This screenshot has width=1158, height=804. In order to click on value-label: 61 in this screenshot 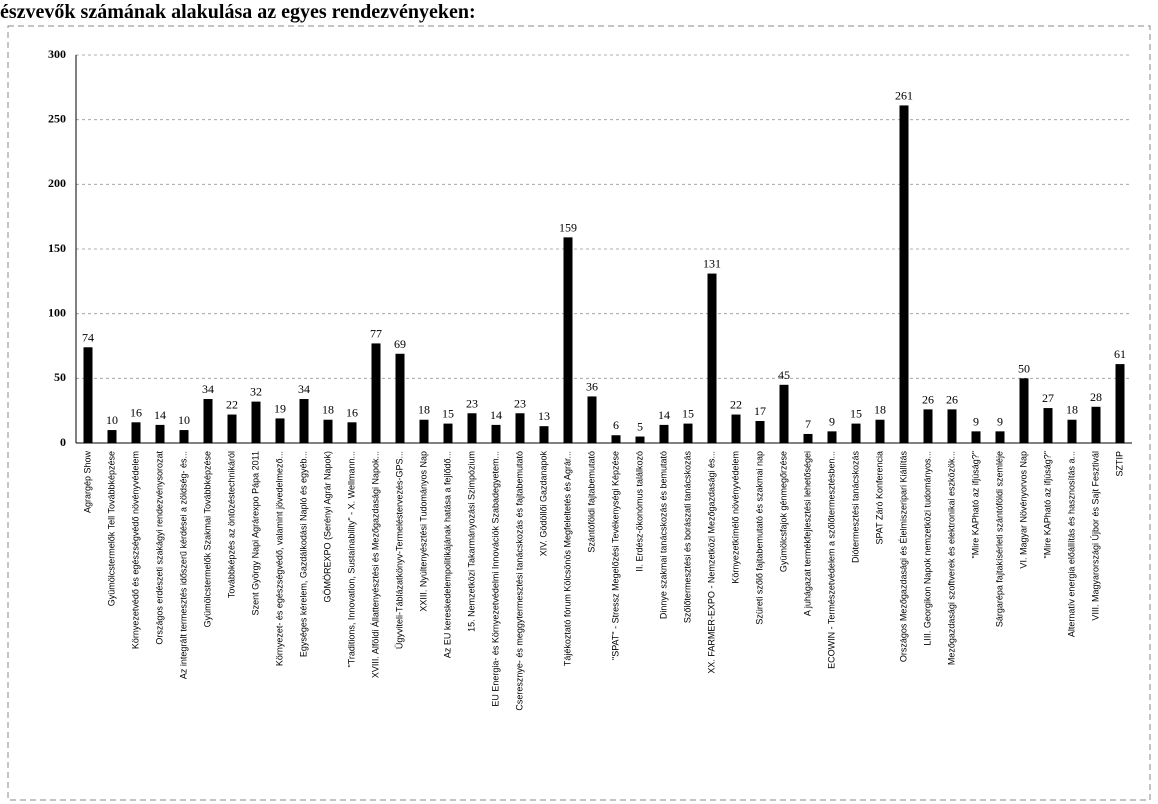, I will do `click(1120, 354)`.